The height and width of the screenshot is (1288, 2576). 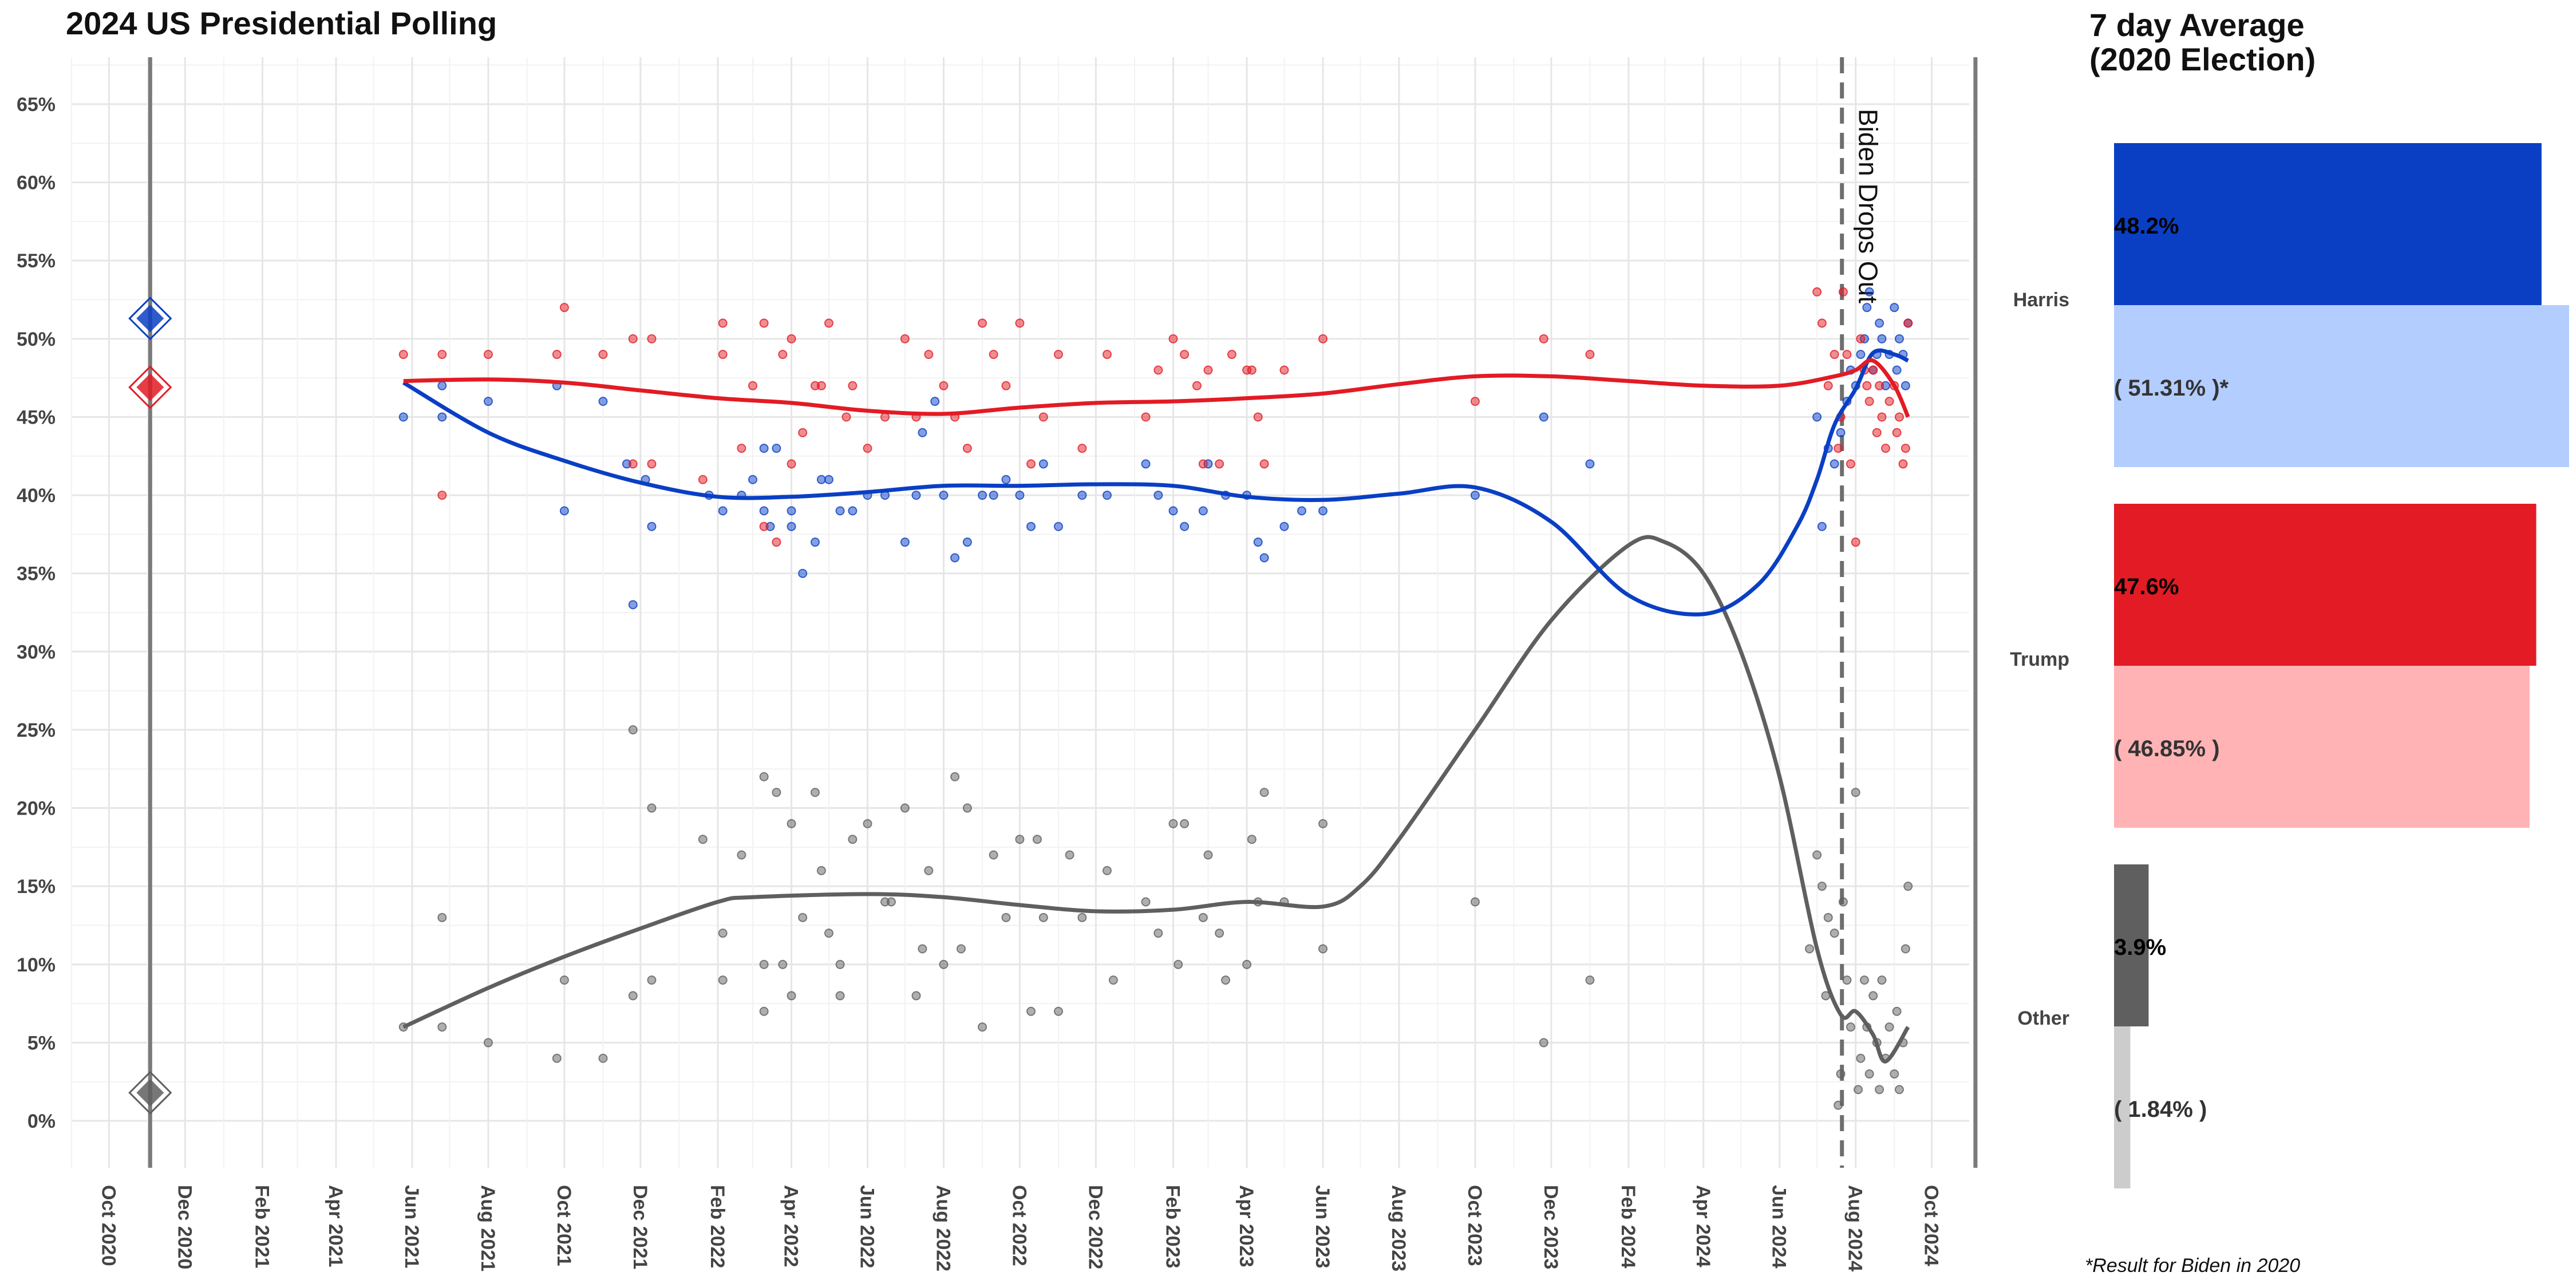 What do you see at coordinates (36, 730) in the screenshot?
I see `y-tick-label: 25%` at bounding box center [36, 730].